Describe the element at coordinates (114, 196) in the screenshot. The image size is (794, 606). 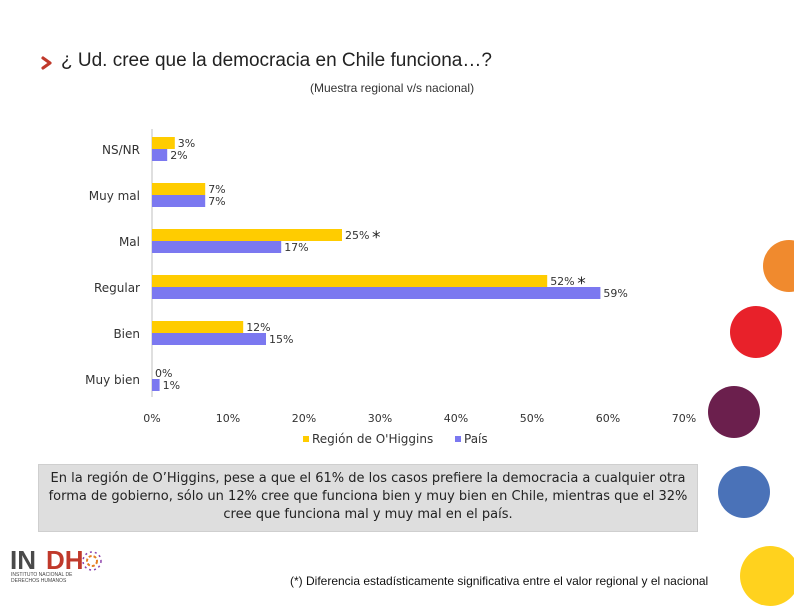
I see `category-label: Muy mal` at that location.